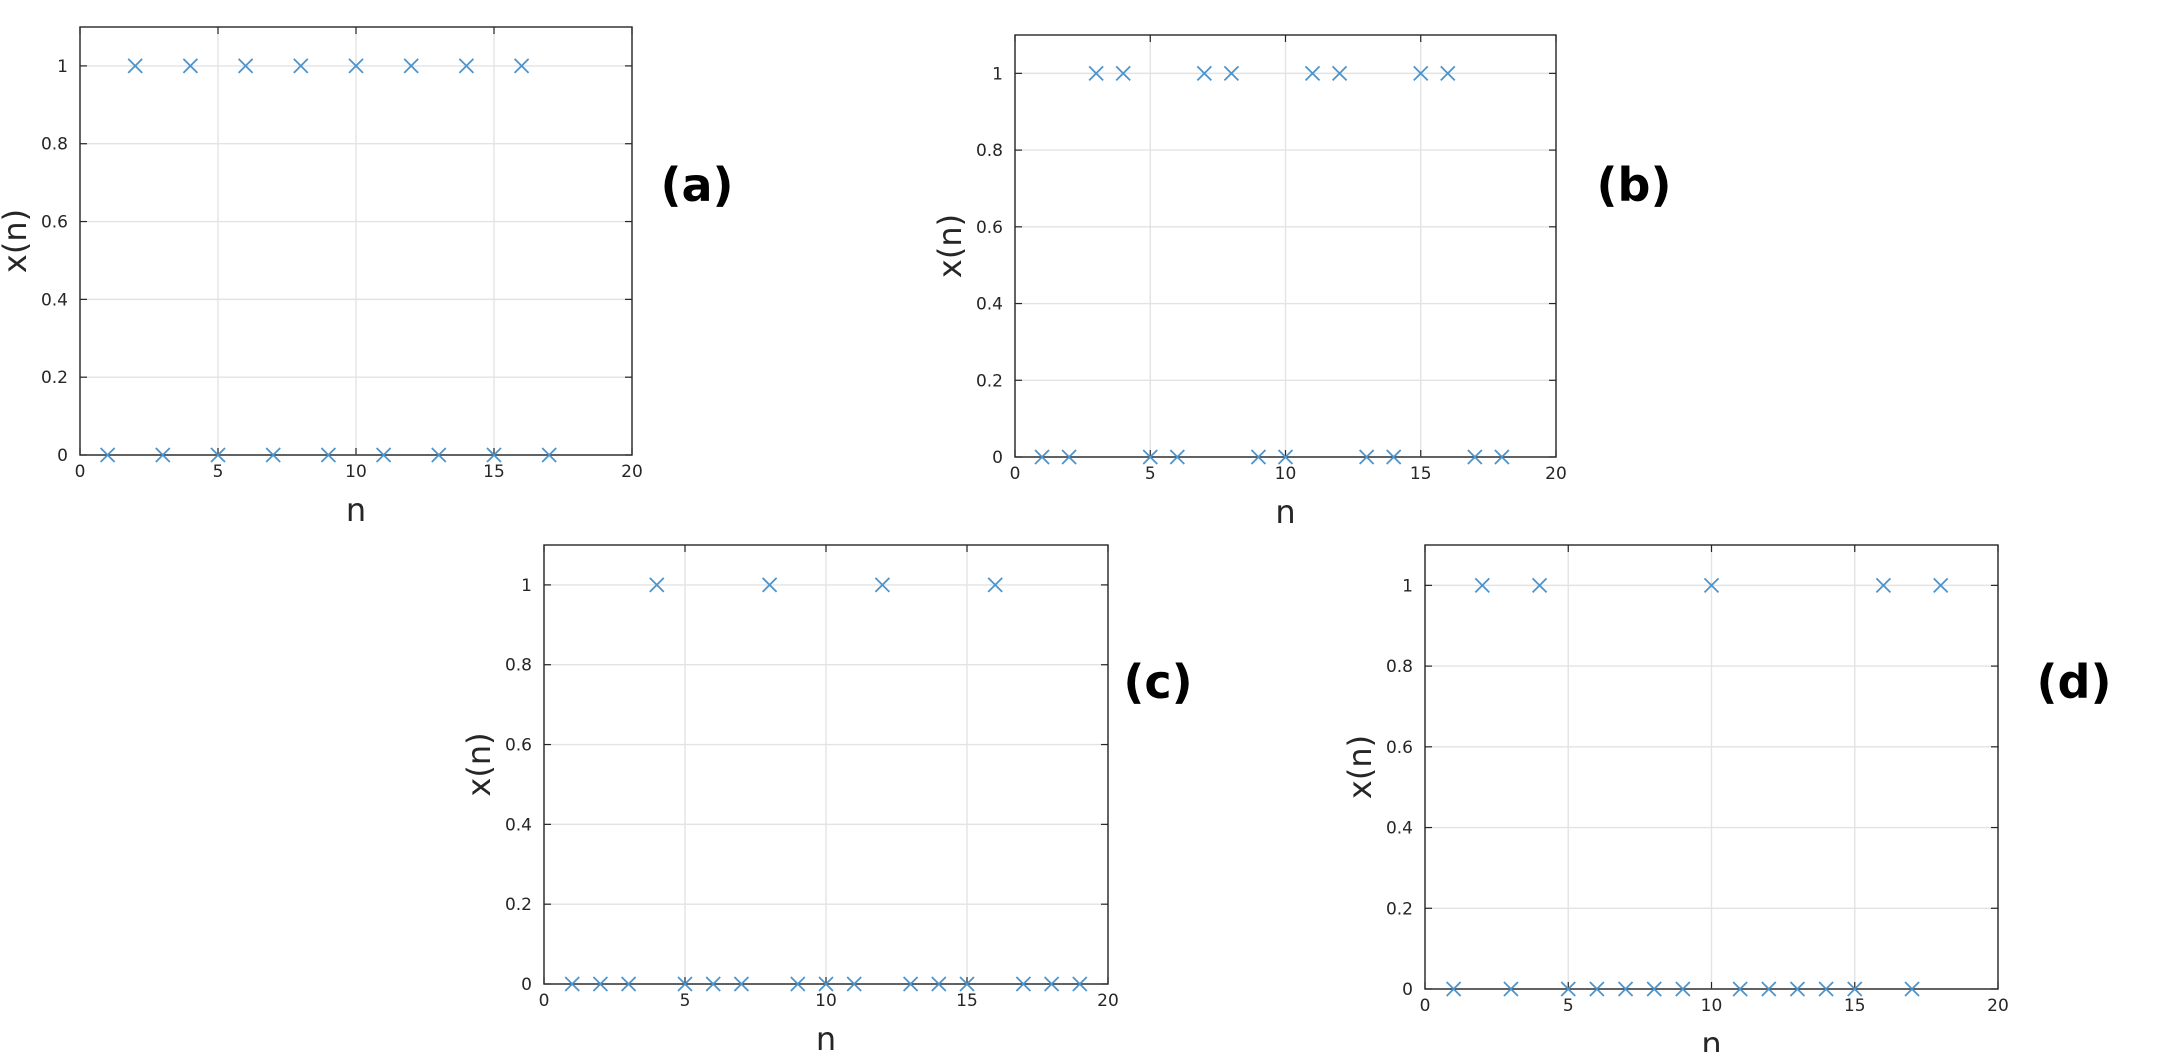 This screenshot has width=2175, height=1052. I want to click on annotation: (d), so click(2074, 682).